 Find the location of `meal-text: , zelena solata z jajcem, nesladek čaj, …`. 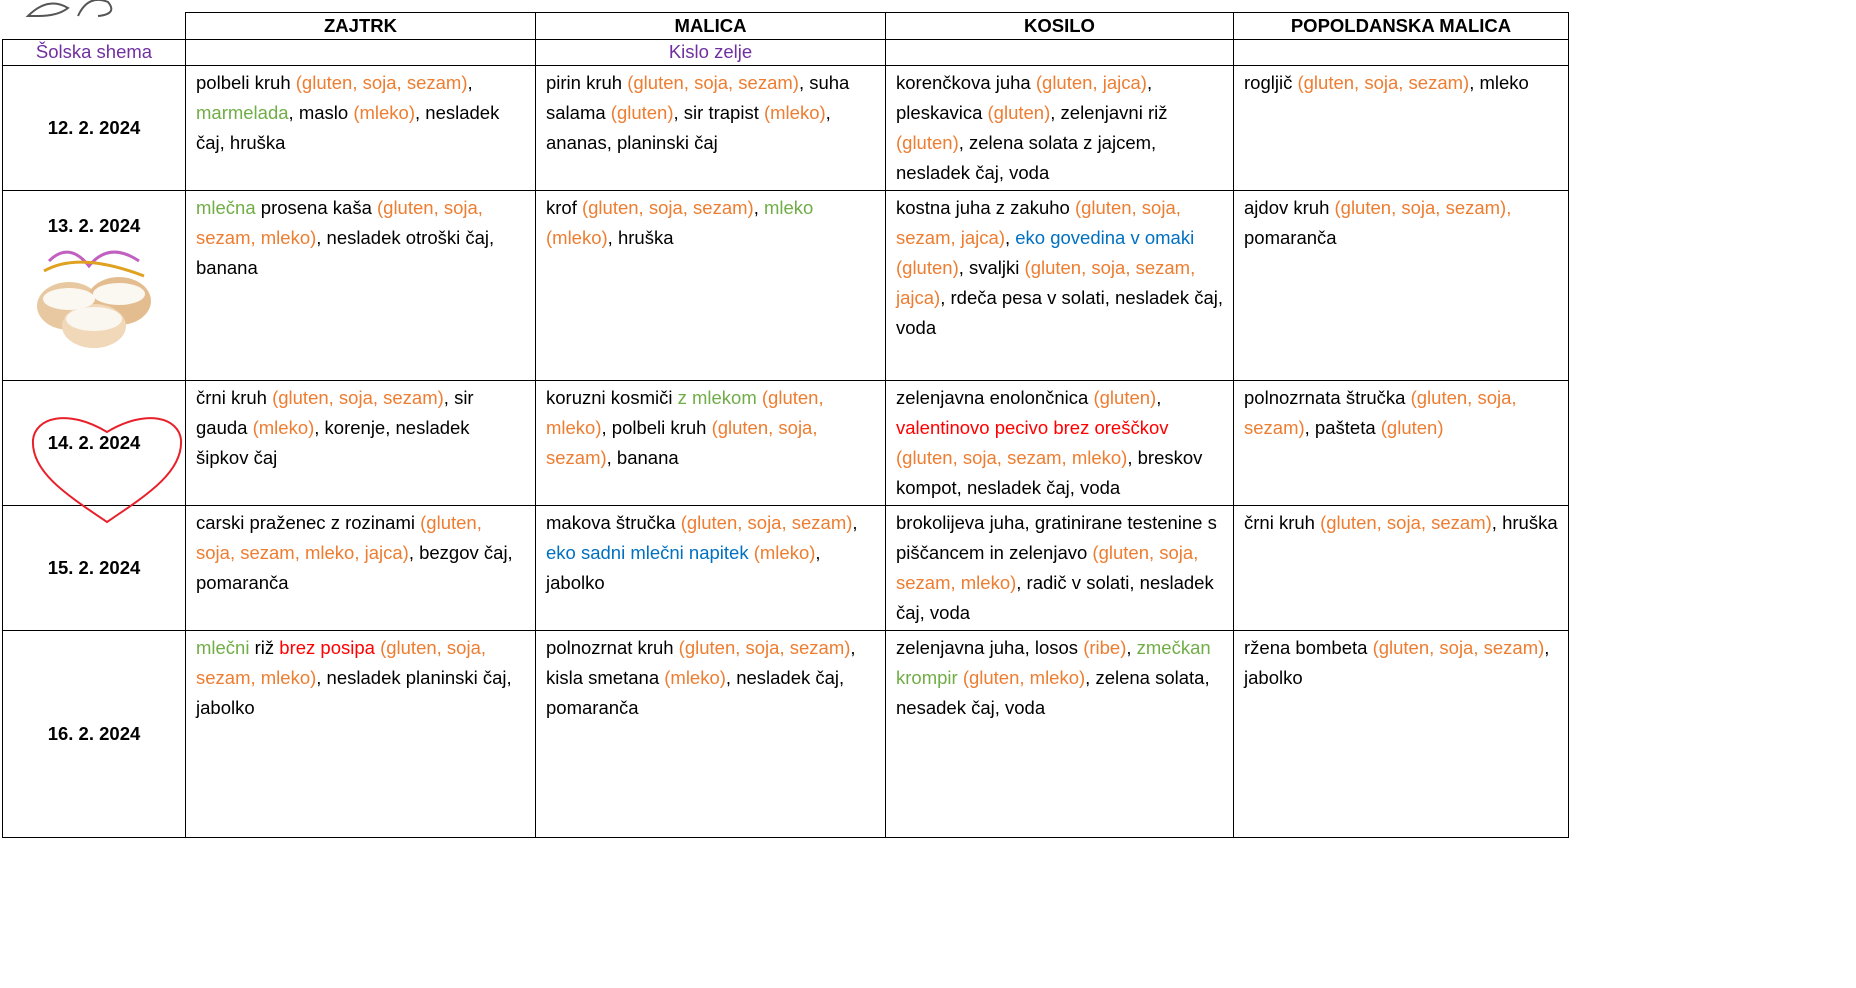

meal-text: , zelena solata z jajcem, nesladek čaj, … is located at coordinates (1026, 157).